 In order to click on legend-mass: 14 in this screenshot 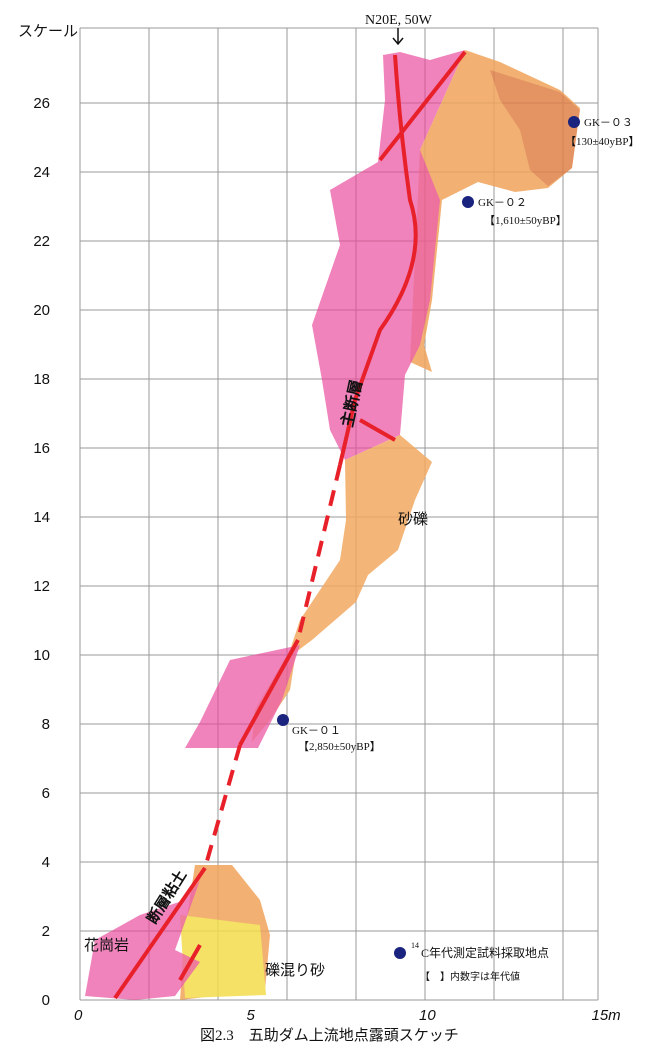, I will do `click(415, 945)`.